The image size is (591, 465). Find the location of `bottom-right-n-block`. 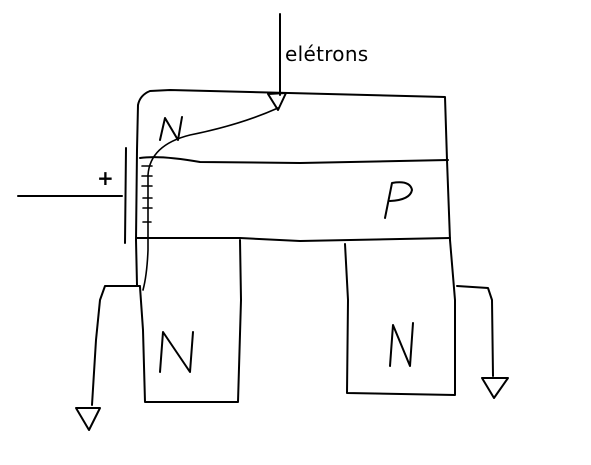

bottom-right-n-block is located at coordinates (400, 317).